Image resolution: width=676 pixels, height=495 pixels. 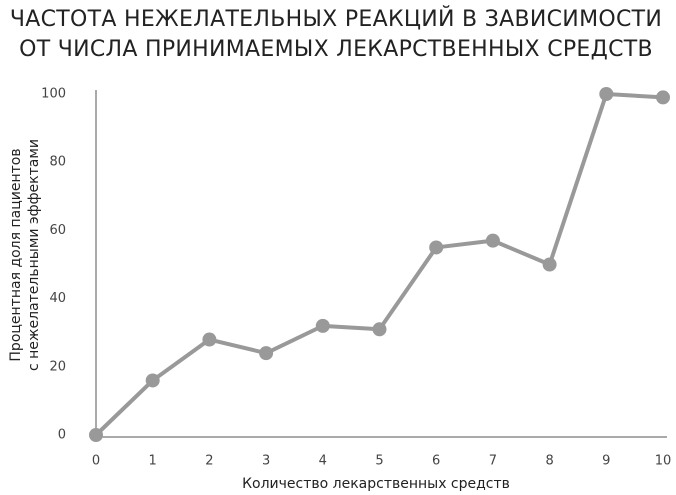 I want to click on y-tick-label: 60, so click(x=57, y=230).